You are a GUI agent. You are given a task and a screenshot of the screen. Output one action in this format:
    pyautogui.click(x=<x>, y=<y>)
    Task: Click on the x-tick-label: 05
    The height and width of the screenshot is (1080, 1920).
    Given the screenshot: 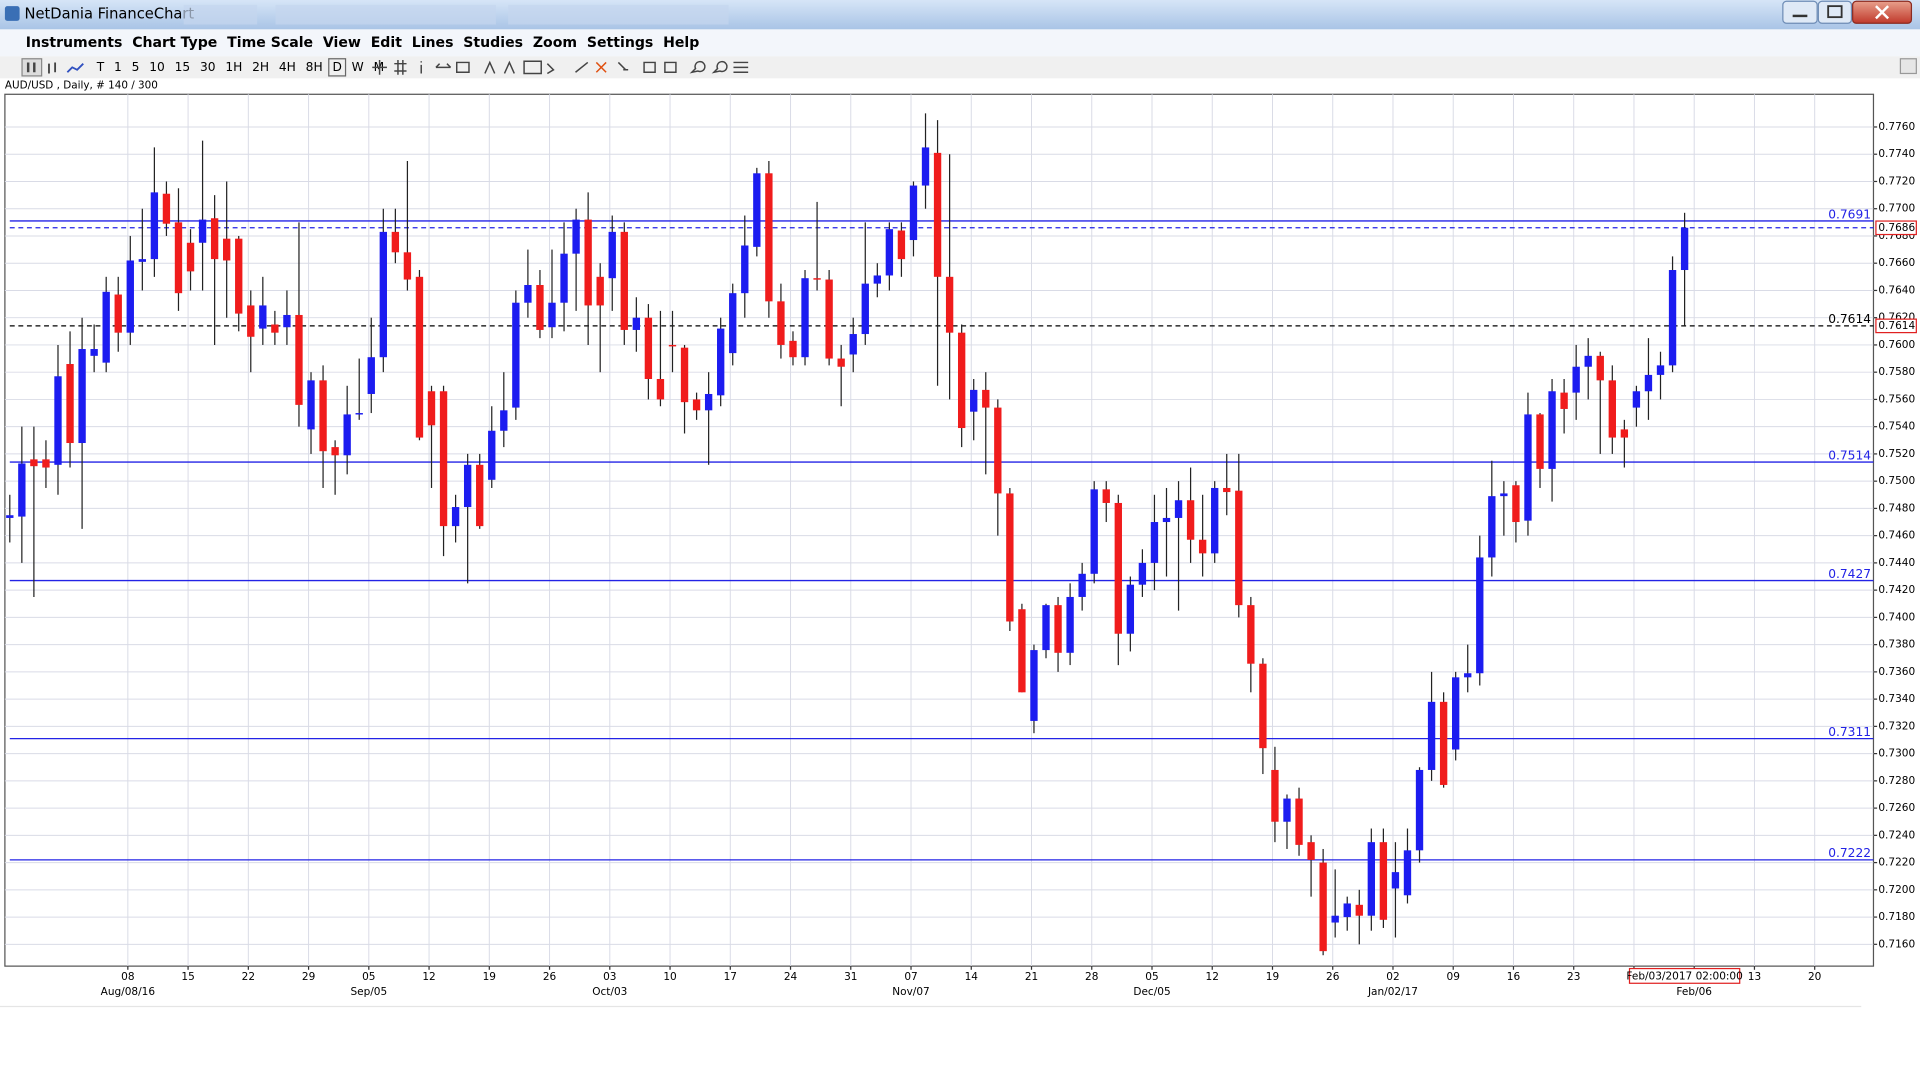 What is the action you would take?
    pyautogui.click(x=368, y=977)
    